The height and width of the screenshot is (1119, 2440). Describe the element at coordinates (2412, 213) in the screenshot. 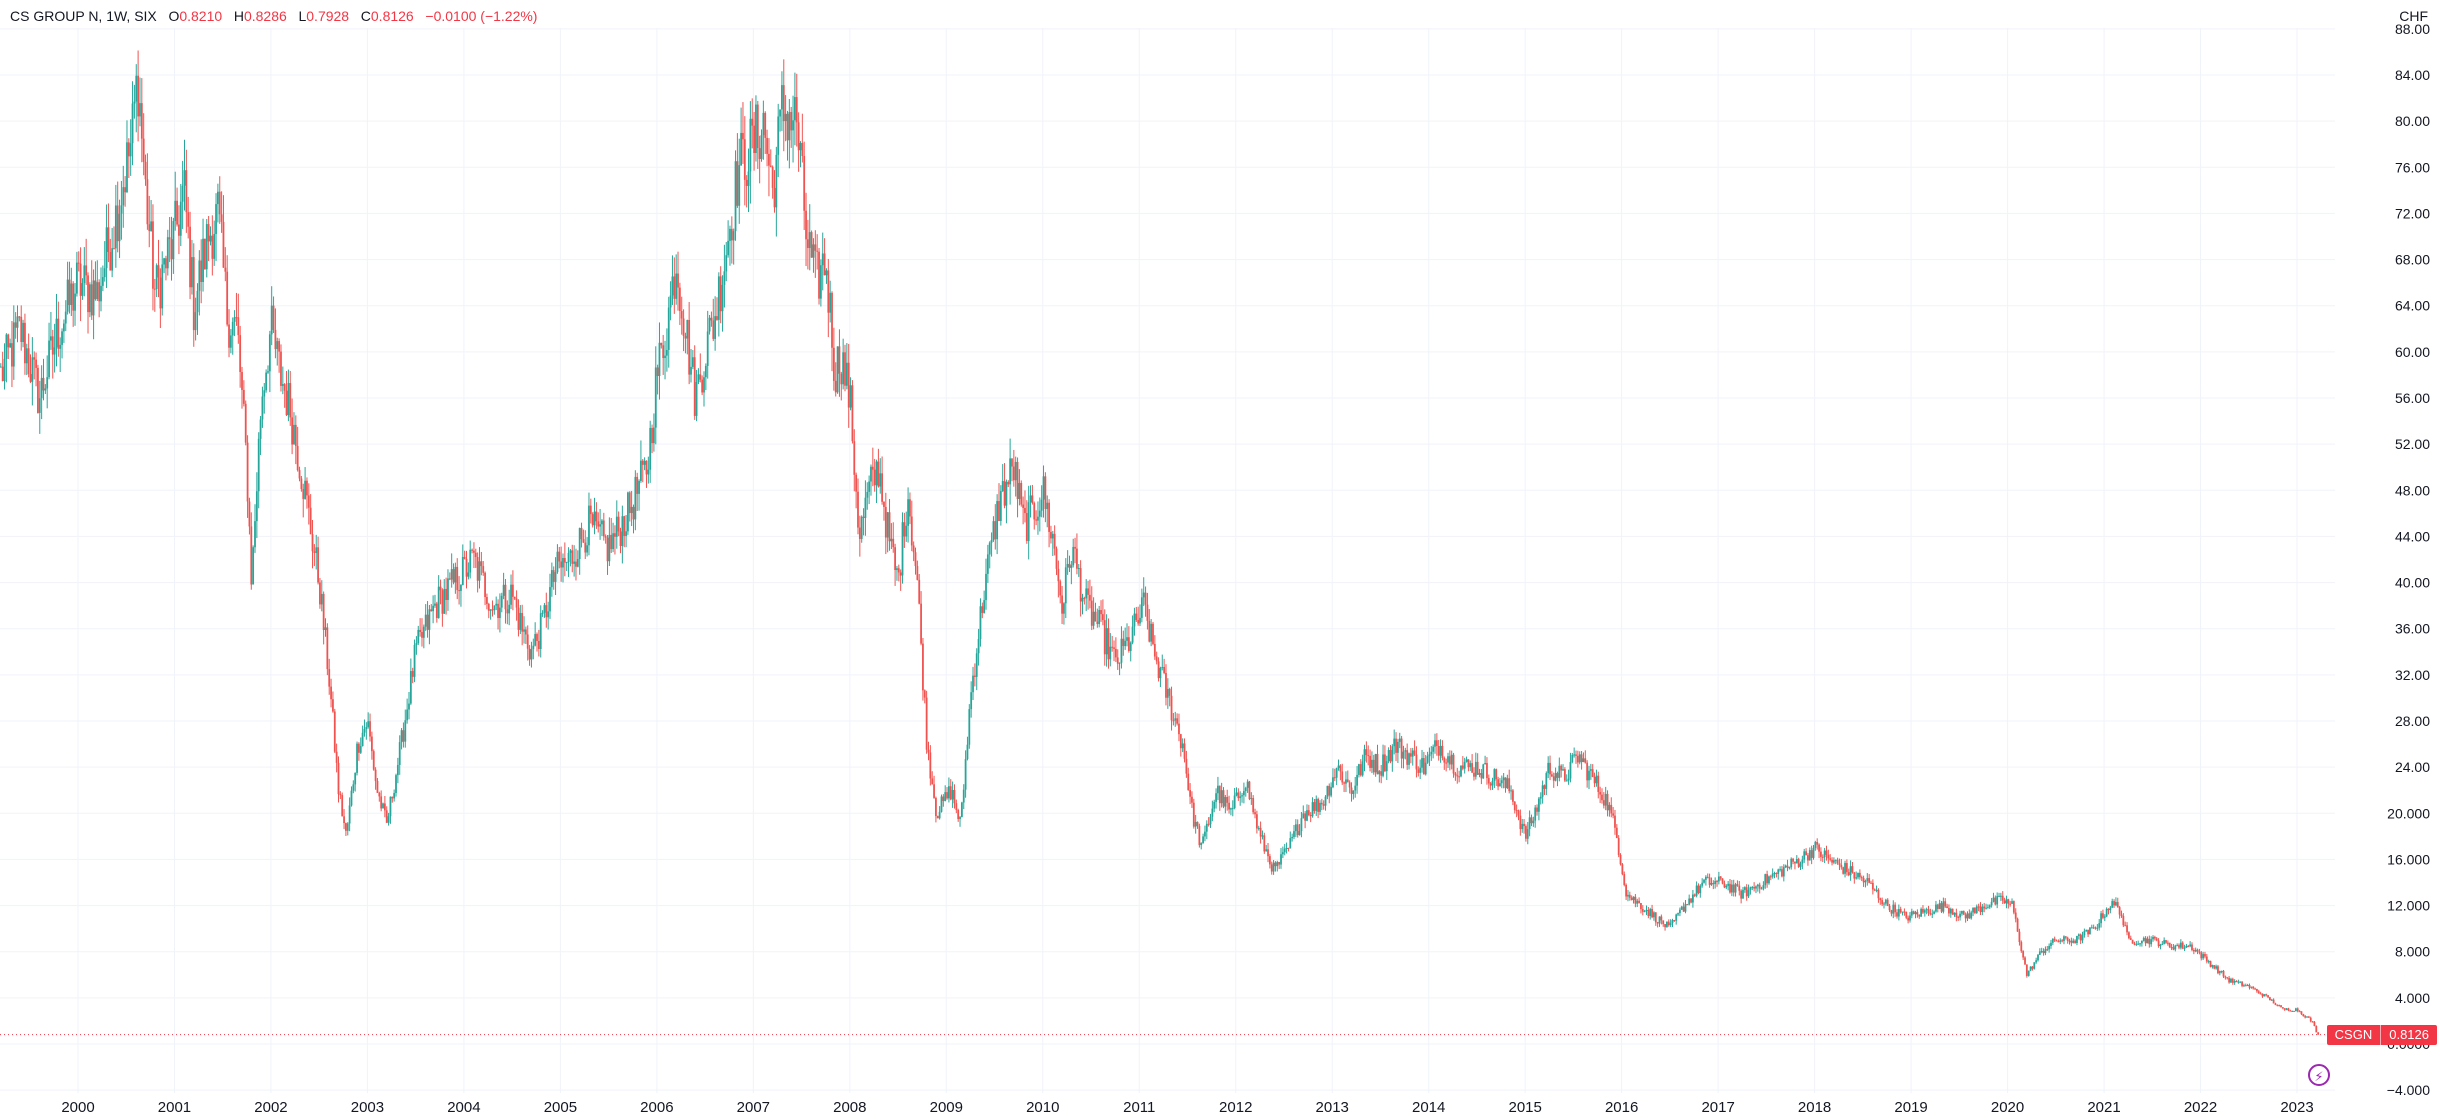

I see `y-tick-label: 72.00` at that location.